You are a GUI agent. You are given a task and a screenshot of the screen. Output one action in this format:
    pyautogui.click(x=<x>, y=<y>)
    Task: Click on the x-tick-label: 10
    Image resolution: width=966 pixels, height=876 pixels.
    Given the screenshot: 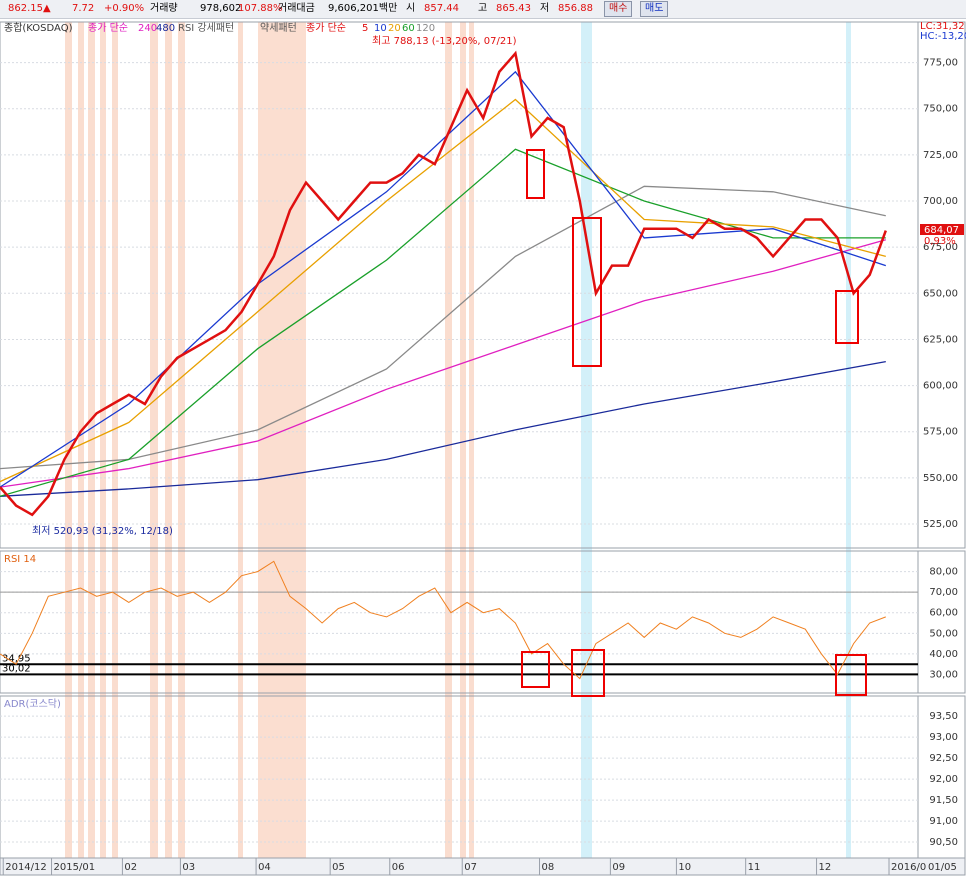 What is the action you would take?
    pyautogui.click(x=684, y=867)
    